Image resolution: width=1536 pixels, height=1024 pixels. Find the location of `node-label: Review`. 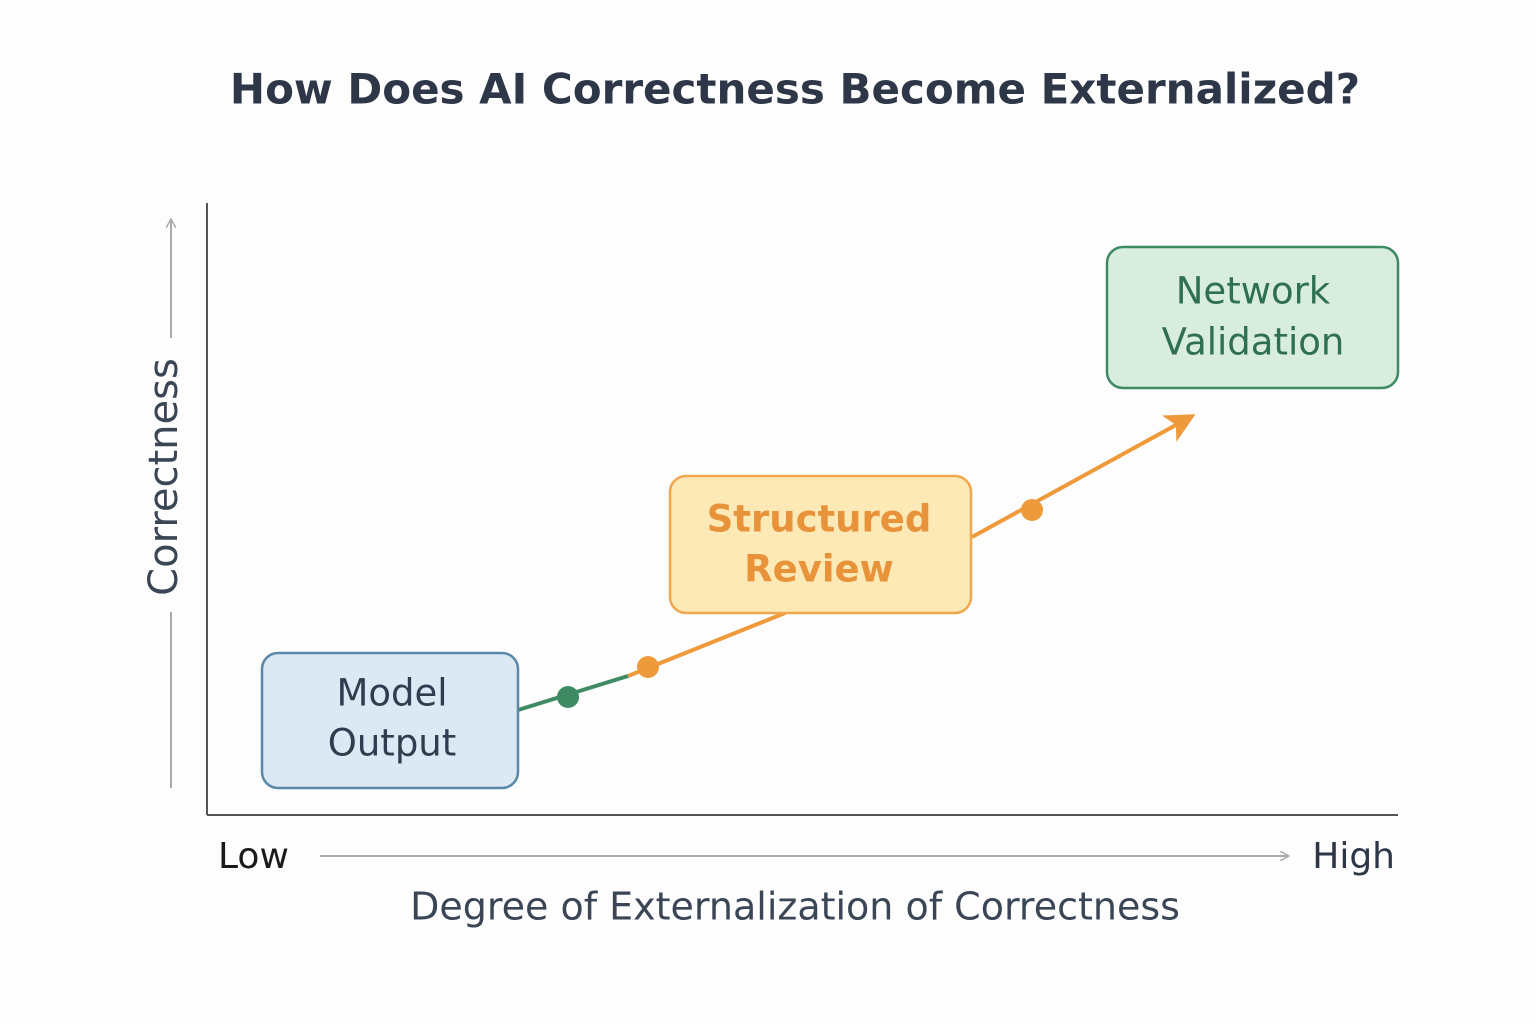

node-label: Review is located at coordinates (819, 569).